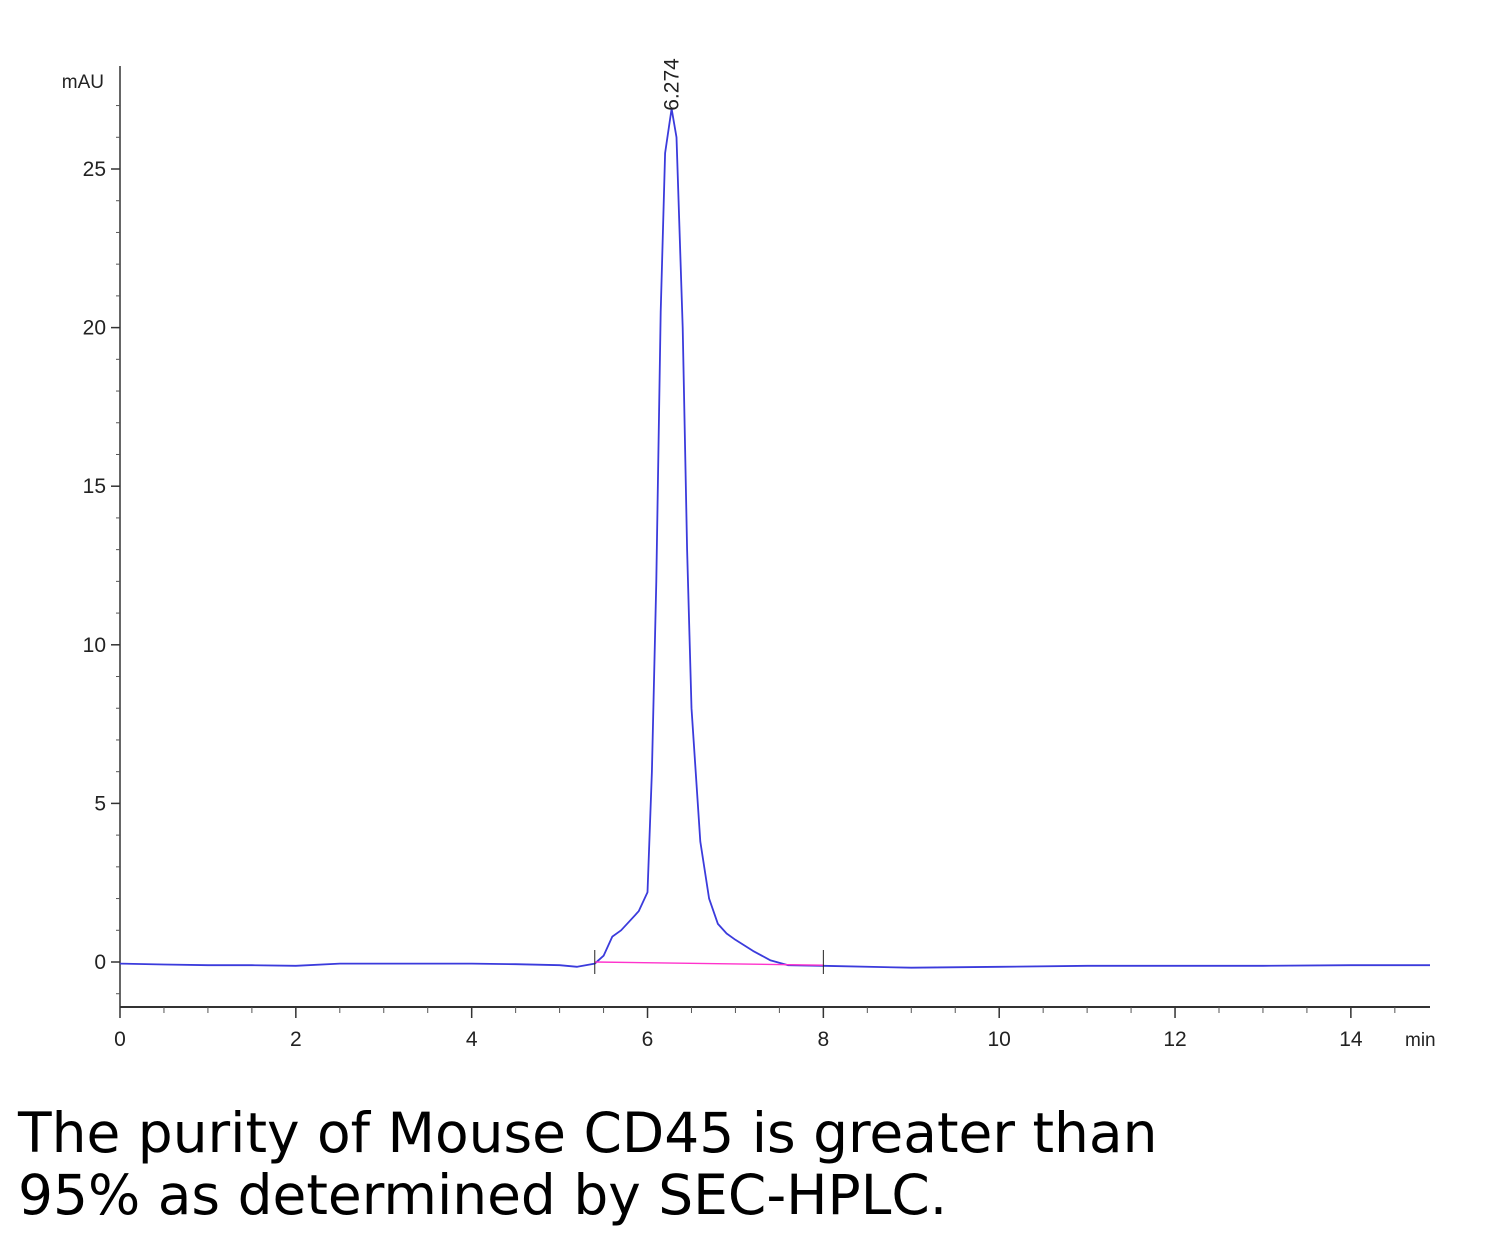 This screenshot has width=1500, height=1252. Describe the element at coordinates (483, 1195) in the screenshot. I see `caption-line-2: 95% as determined by SEC-HPLC.` at that location.